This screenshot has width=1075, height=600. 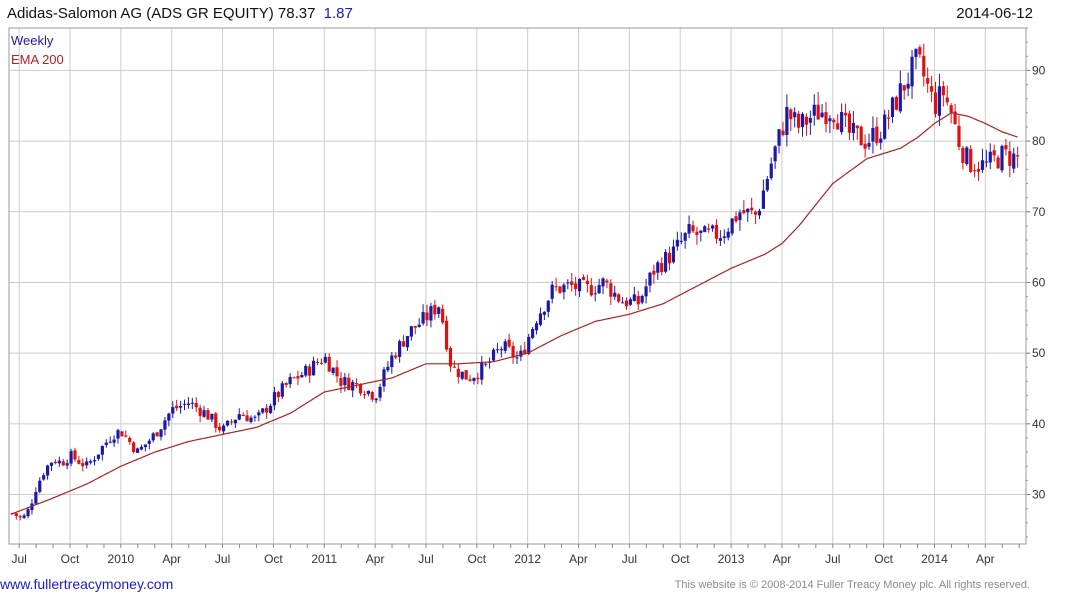 What do you see at coordinates (1036, 282) in the screenshot?
I see `y-axis: 30 40 50 60 70 80 90` at bounding box center [1036, 282].